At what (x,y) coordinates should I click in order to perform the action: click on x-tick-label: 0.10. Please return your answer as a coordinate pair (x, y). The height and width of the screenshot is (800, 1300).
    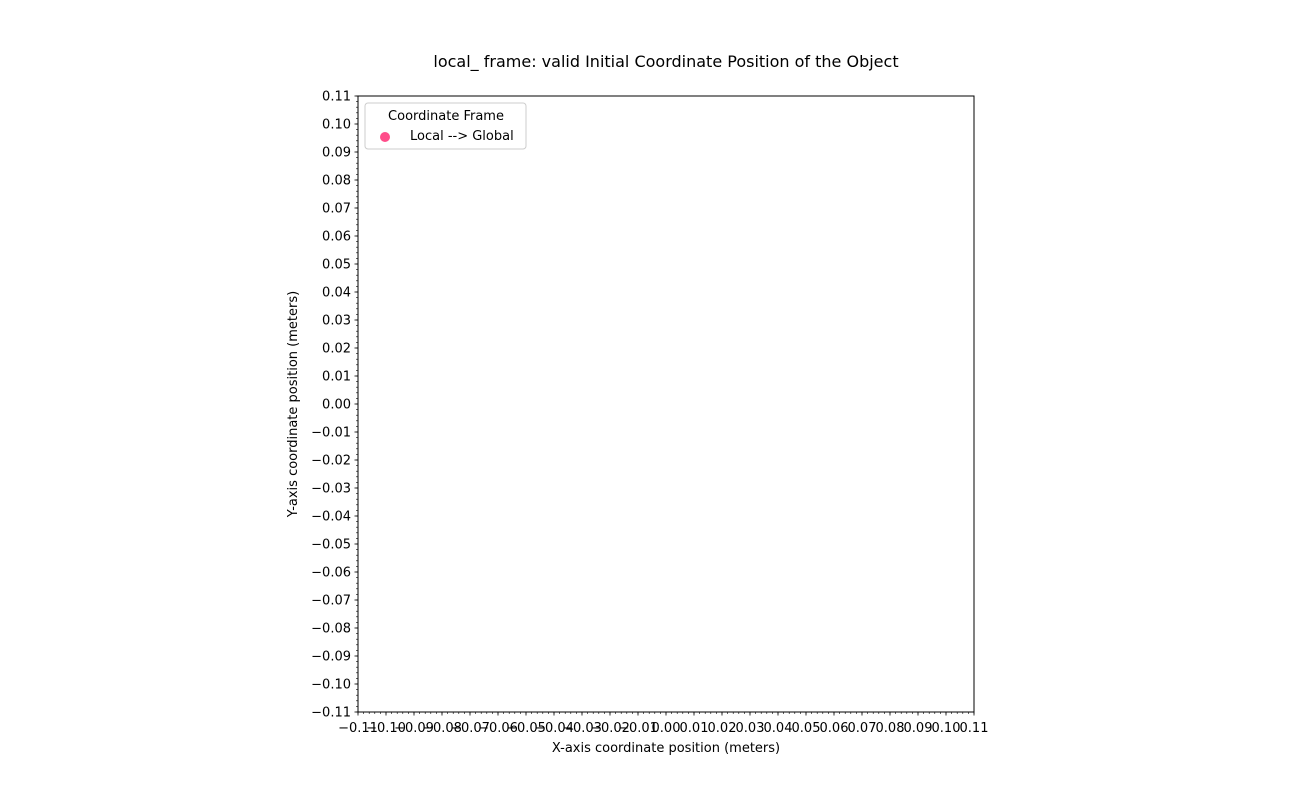
    Looking at the image, I should click on (946, 728).